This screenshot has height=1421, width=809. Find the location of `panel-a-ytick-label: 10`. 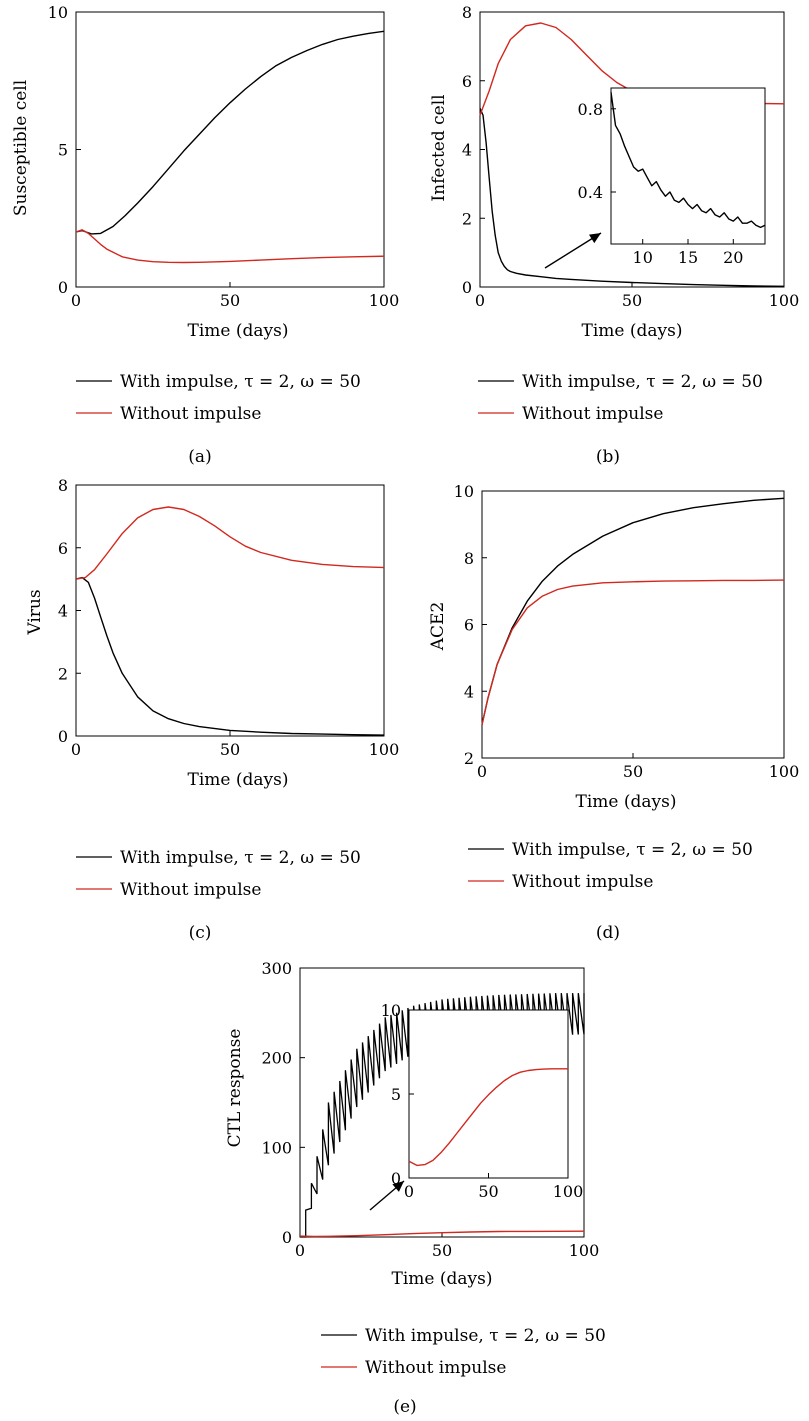

panel-a-ytick-label: 10 is located at coordinates (58, 12).